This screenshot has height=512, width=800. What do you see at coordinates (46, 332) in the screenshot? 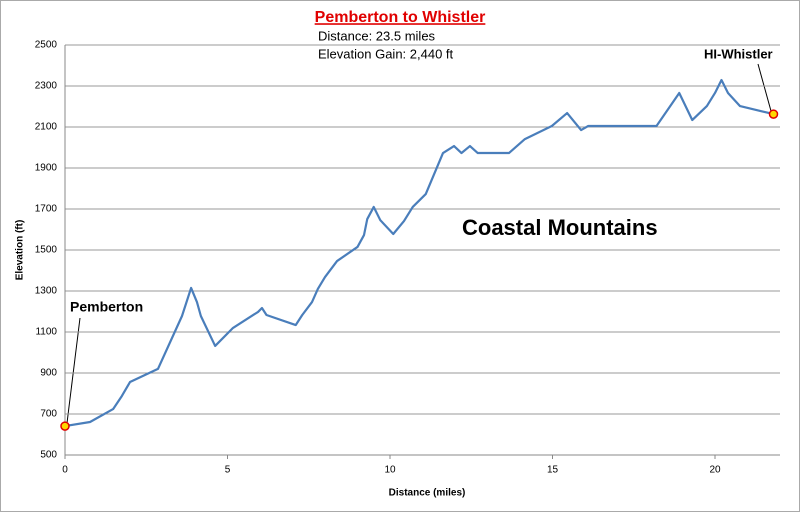
I see `y-tick-label: 1100` at bounding box center [46, 332].